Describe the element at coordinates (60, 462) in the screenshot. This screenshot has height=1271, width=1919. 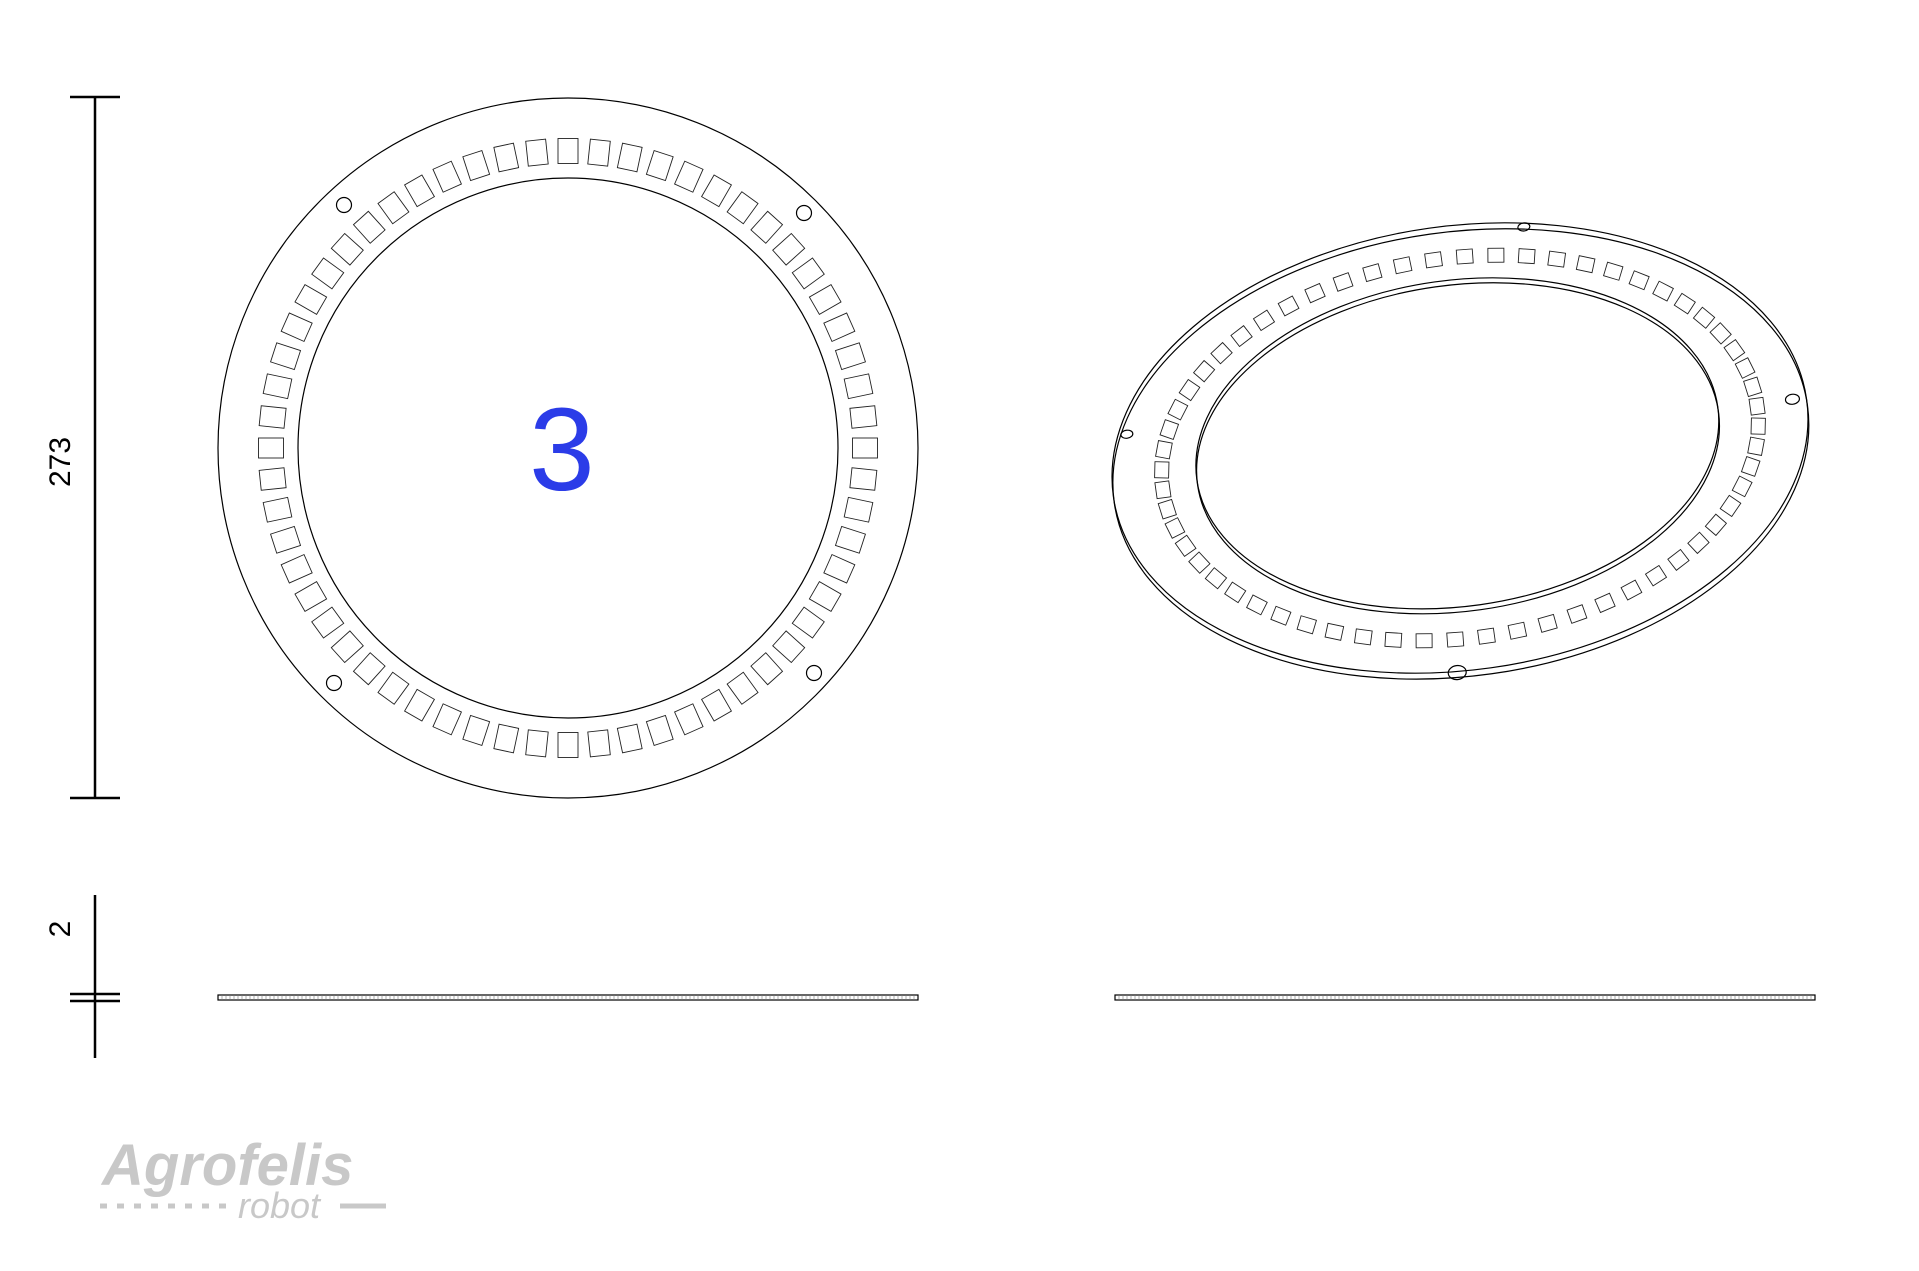
I see `diameter-dimension-label: 273` at that location.